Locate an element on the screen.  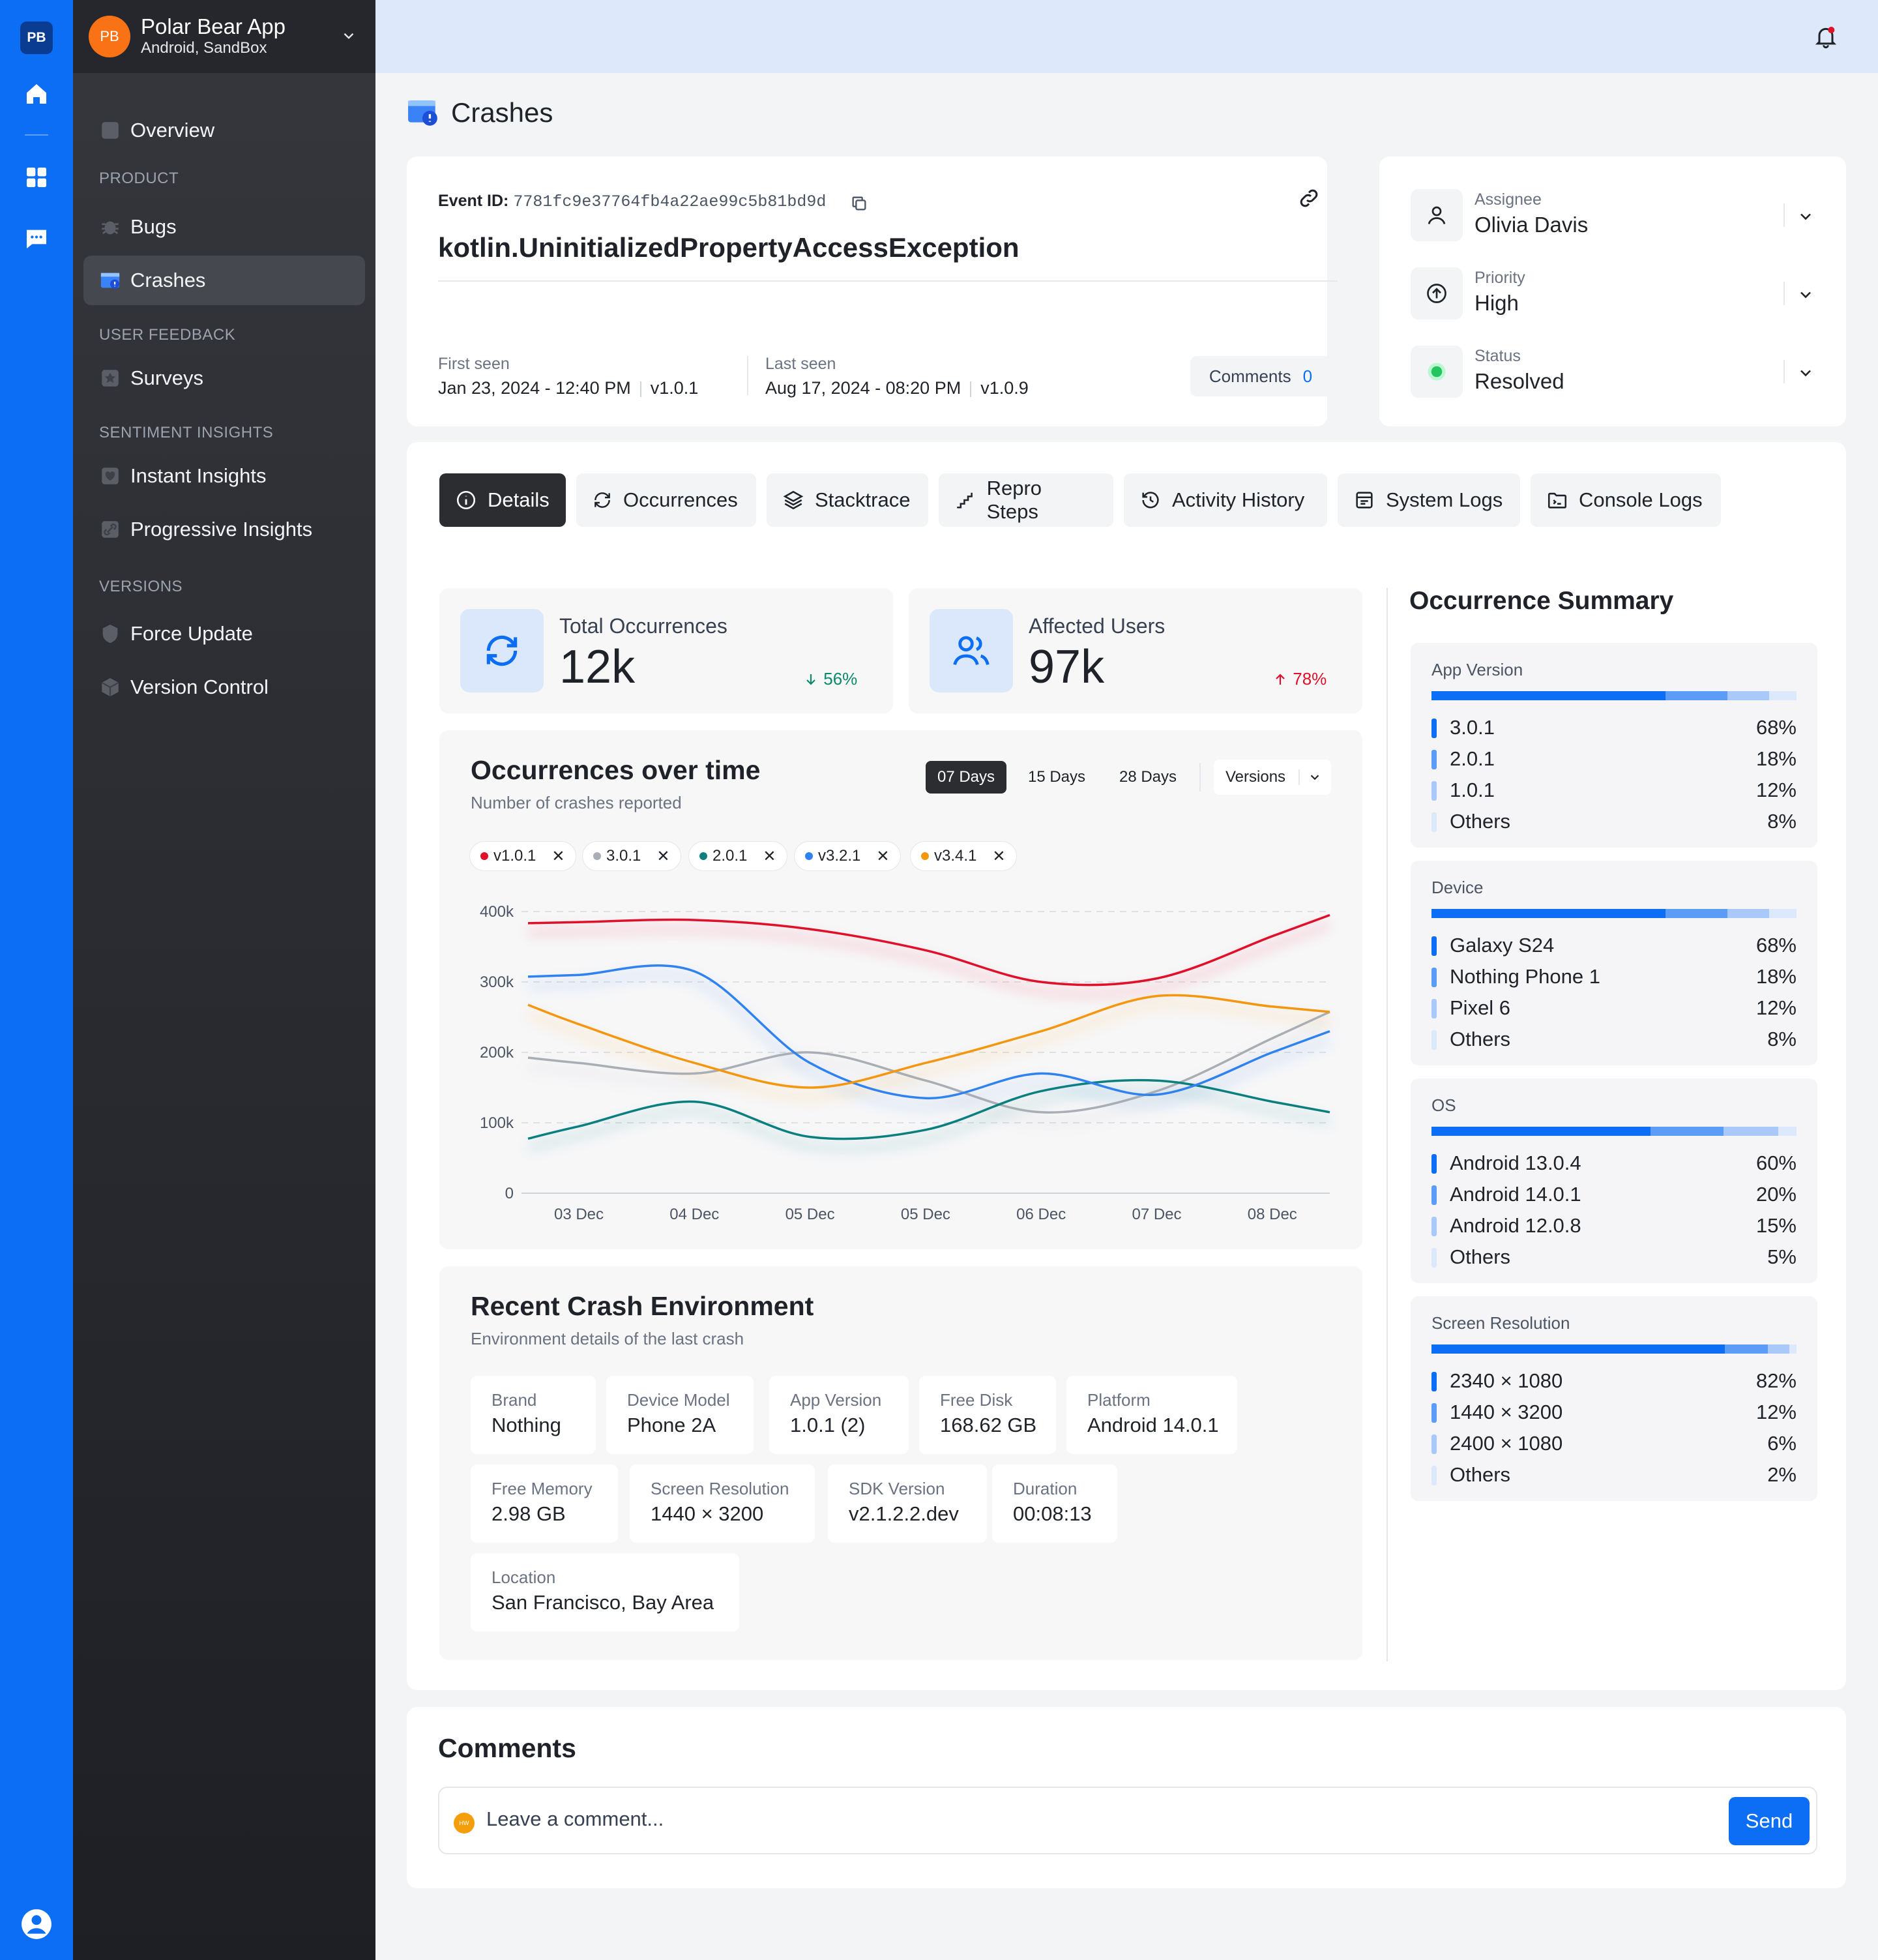
environment-title: Recent Crash Environment is located at coordinates (643, 1306).